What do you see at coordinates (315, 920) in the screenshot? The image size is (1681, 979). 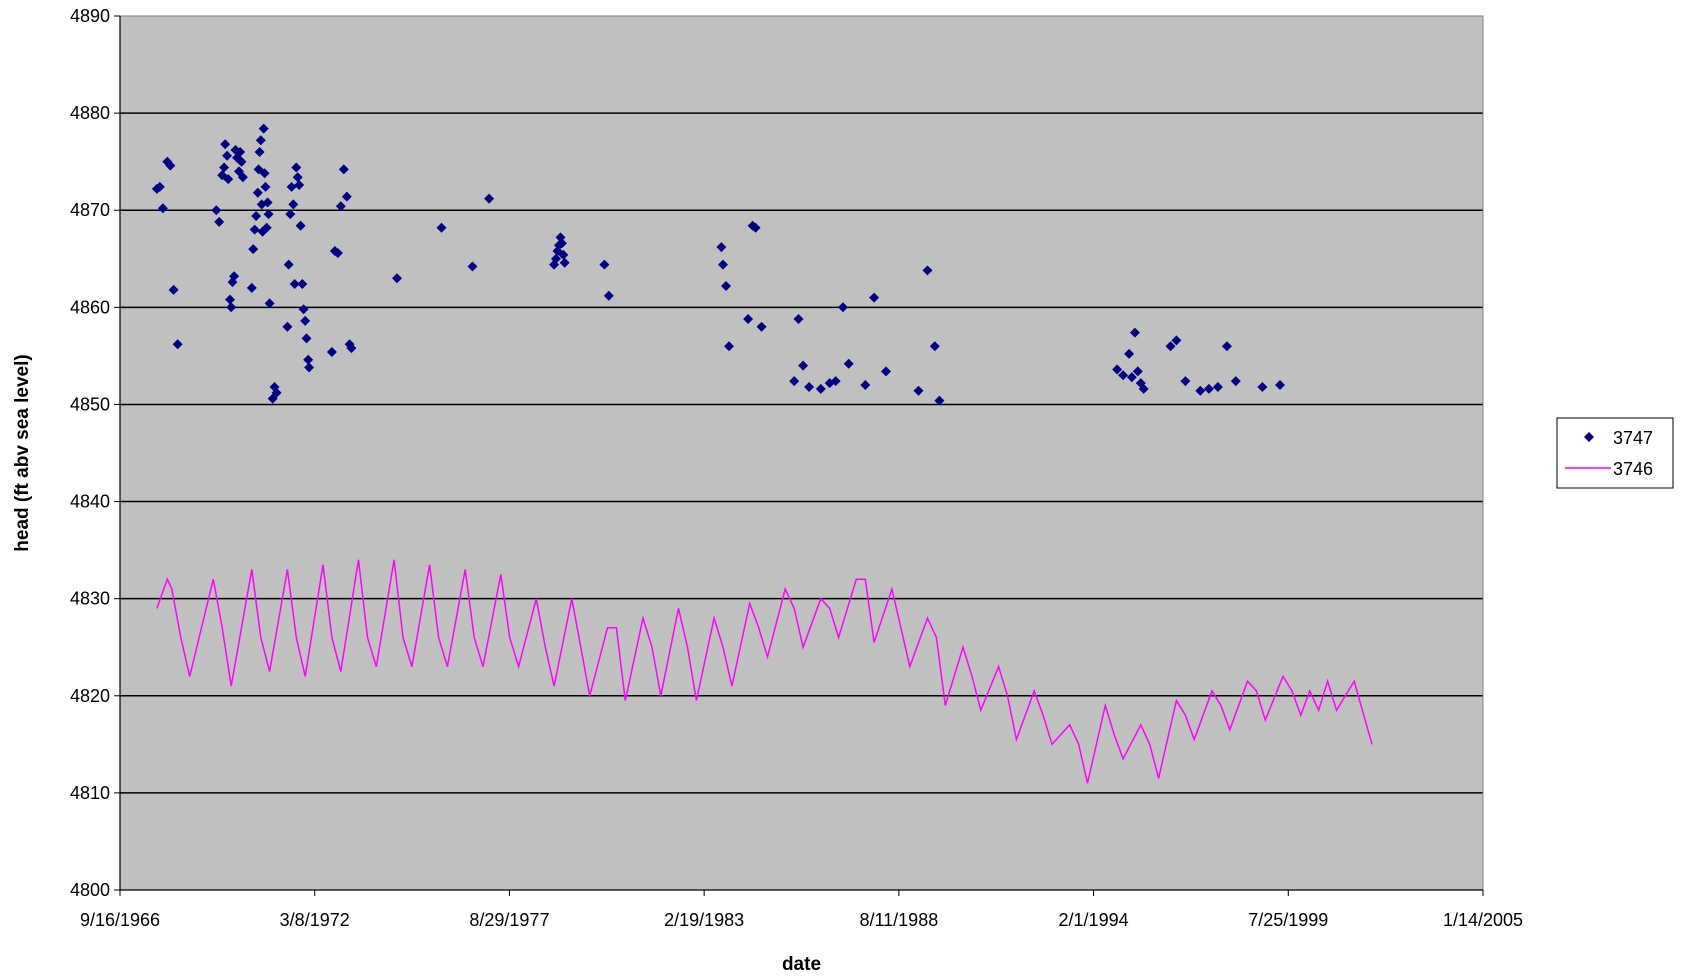 I see `x-tick-label: 3/8/1972` at bounding box center [315, 920].